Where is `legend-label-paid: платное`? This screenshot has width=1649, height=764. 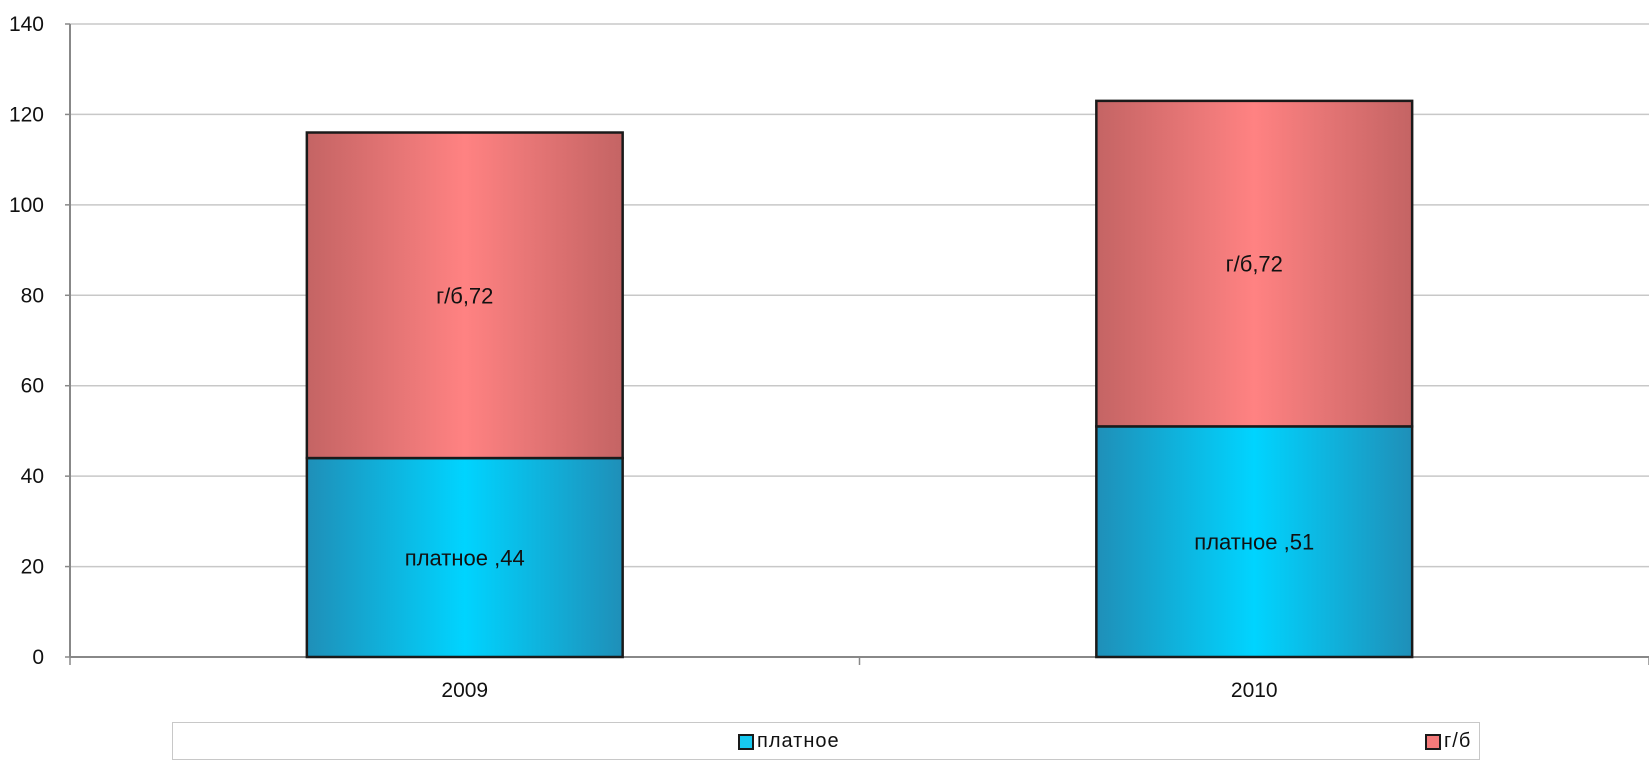 legend-label-paid: платное is located at coordinates (798, 741).